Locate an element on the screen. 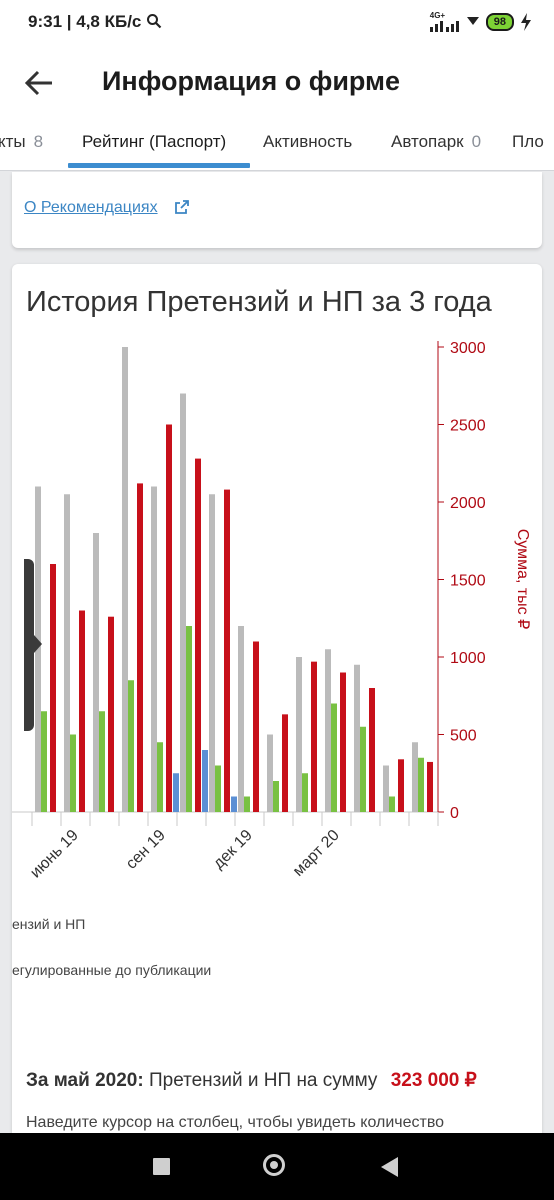  system-nav-bar is located at coordinates (277, 1166).